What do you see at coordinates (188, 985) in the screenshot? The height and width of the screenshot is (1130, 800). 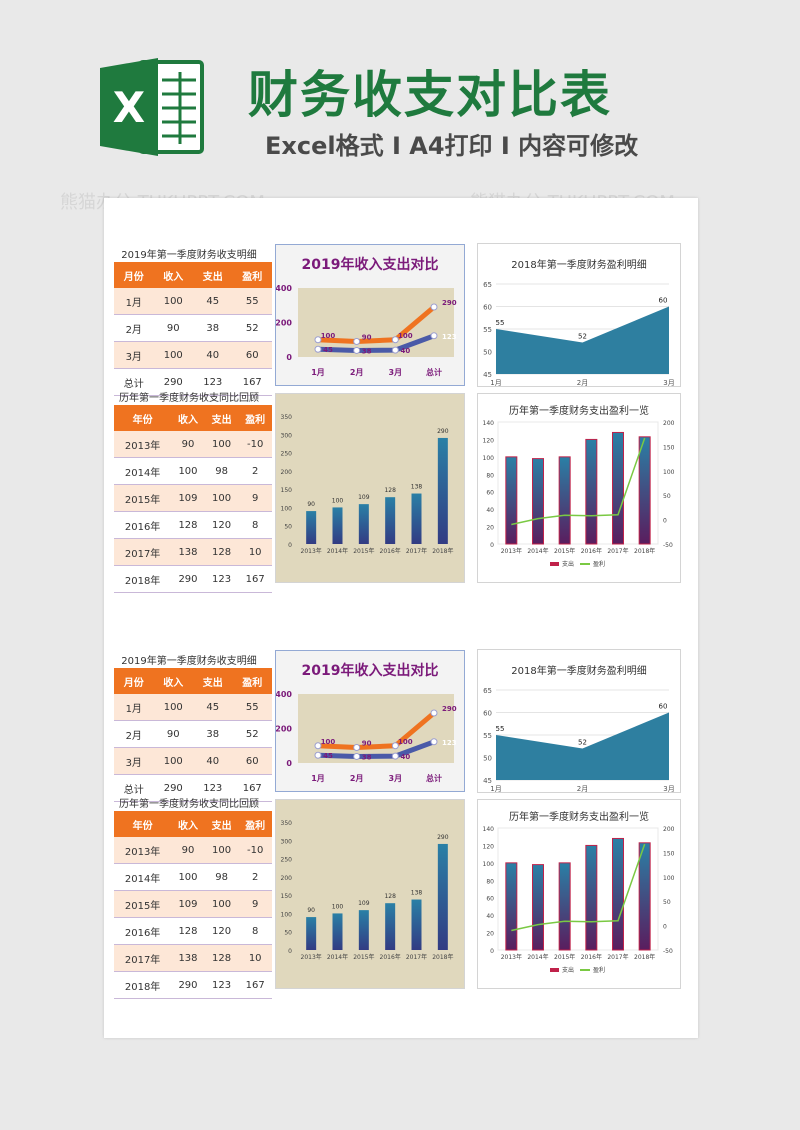 I see `table-cell: 290` at bounding box center [188, 985].